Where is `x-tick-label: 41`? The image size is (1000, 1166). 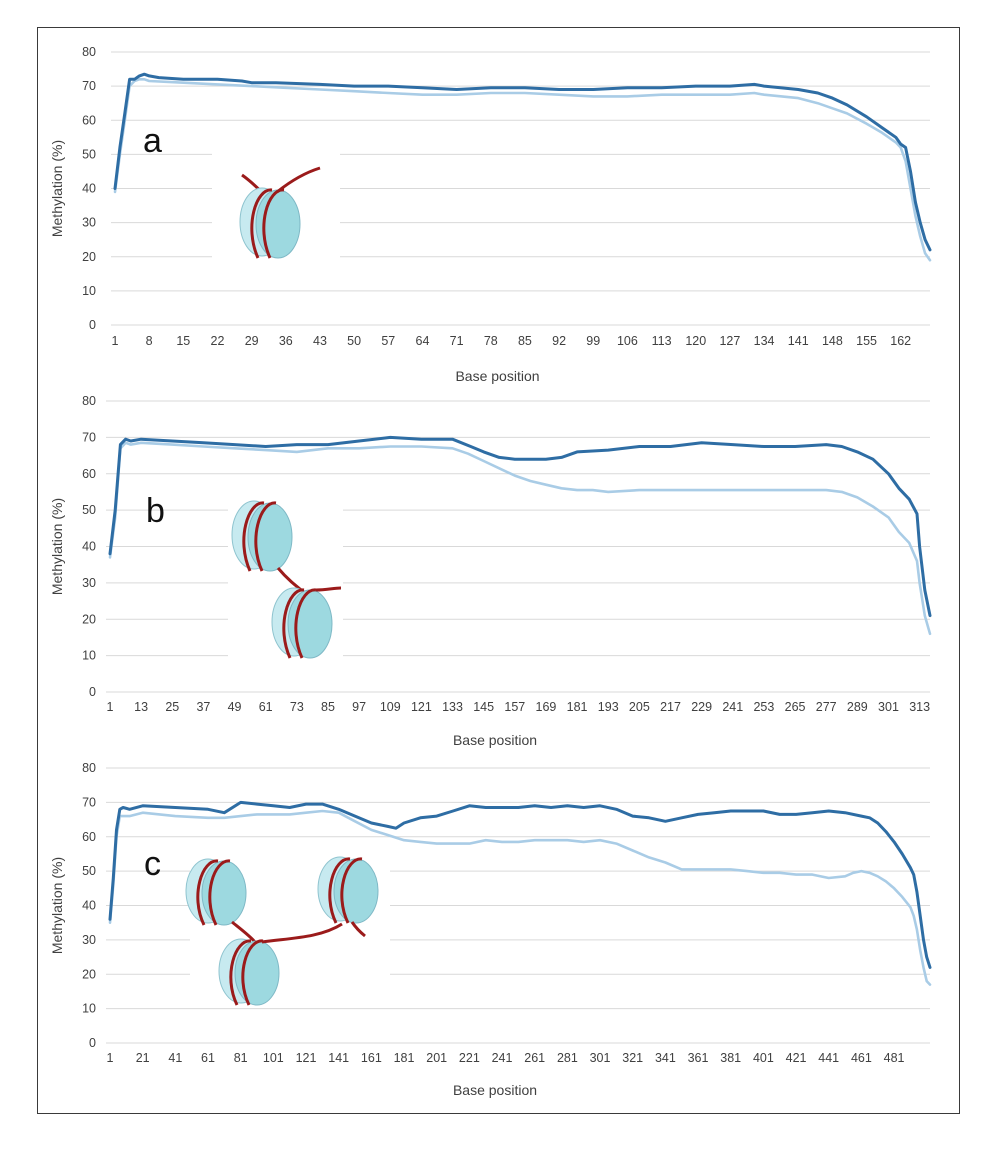
x-tick-label: 41 is located at coordinates (175, 1058).